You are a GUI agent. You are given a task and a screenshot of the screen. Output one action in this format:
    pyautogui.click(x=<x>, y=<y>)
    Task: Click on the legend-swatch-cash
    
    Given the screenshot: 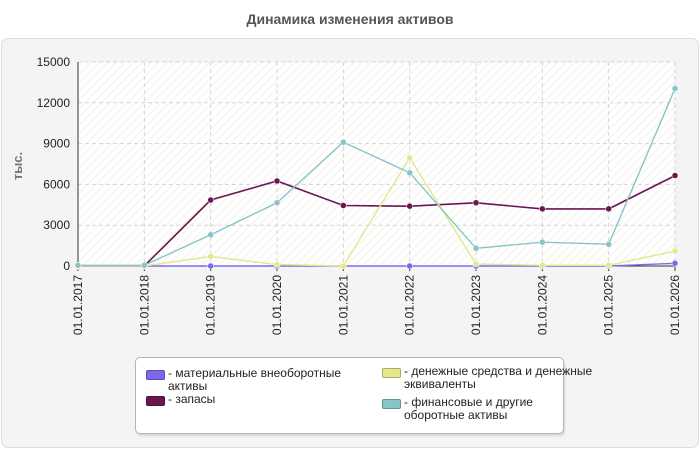 What is the action you would take?
    pyautogui.click(x=391, y=373)
    